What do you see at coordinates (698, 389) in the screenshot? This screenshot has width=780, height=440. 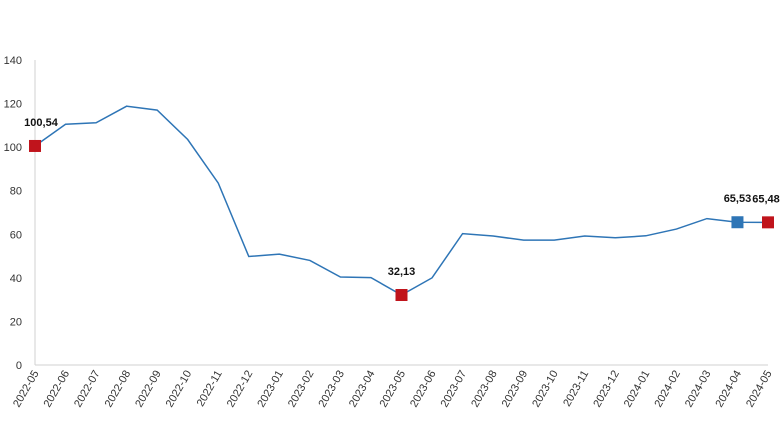 I see `x-tick-label: 2024-03` at bounding box center [698, 389].